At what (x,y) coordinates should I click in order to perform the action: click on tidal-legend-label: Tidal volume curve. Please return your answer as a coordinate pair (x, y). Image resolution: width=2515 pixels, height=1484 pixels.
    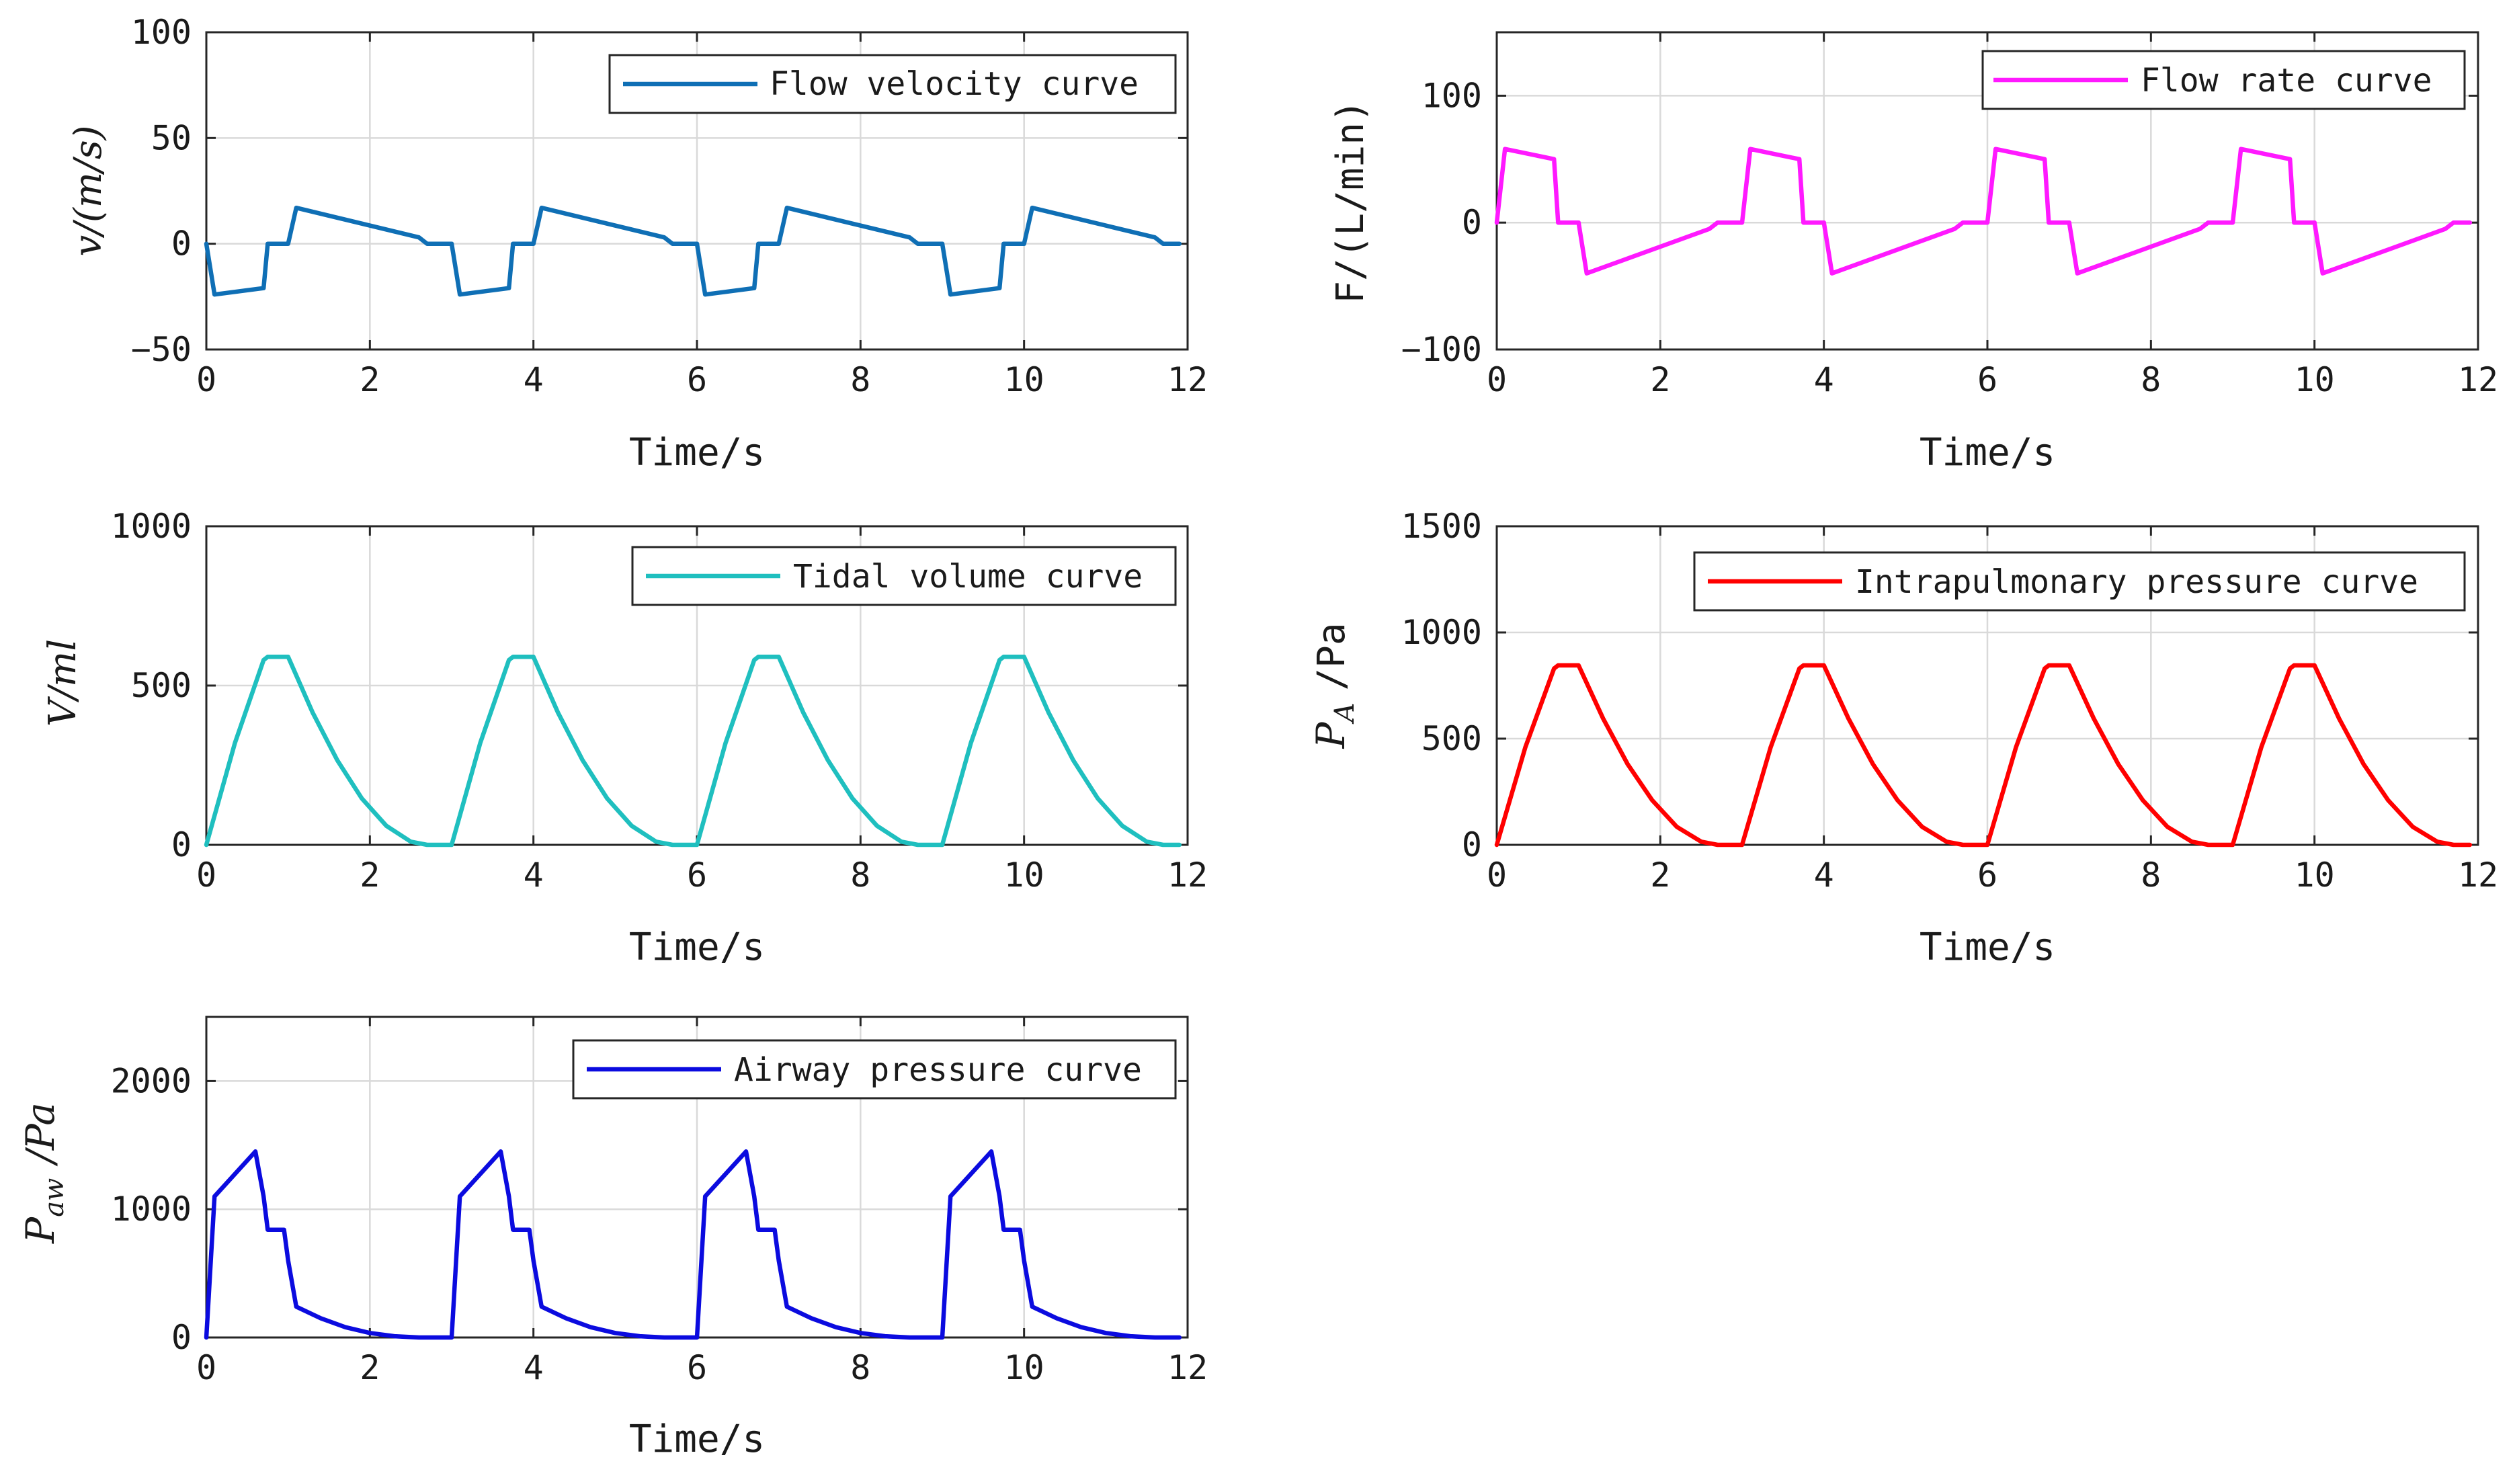
    Looking at the image, I should click on (968, 576).